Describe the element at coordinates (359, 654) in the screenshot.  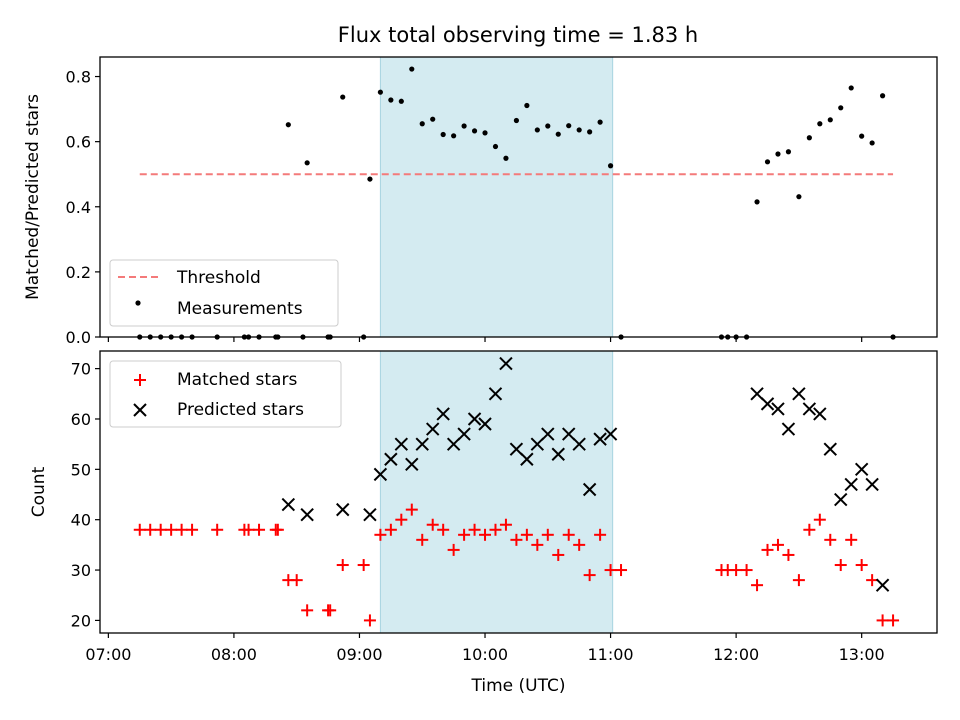
I see `x-tick-label: 09:00` at that location.